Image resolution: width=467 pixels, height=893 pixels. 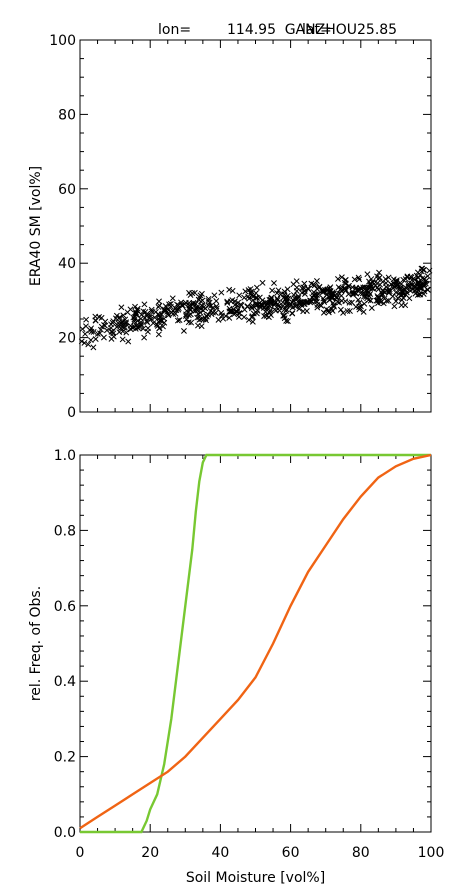 What do you see at coordinates (220, 853) in the screenshot?
I see `x-tick-label: 40` at bounding box center [220, 853].